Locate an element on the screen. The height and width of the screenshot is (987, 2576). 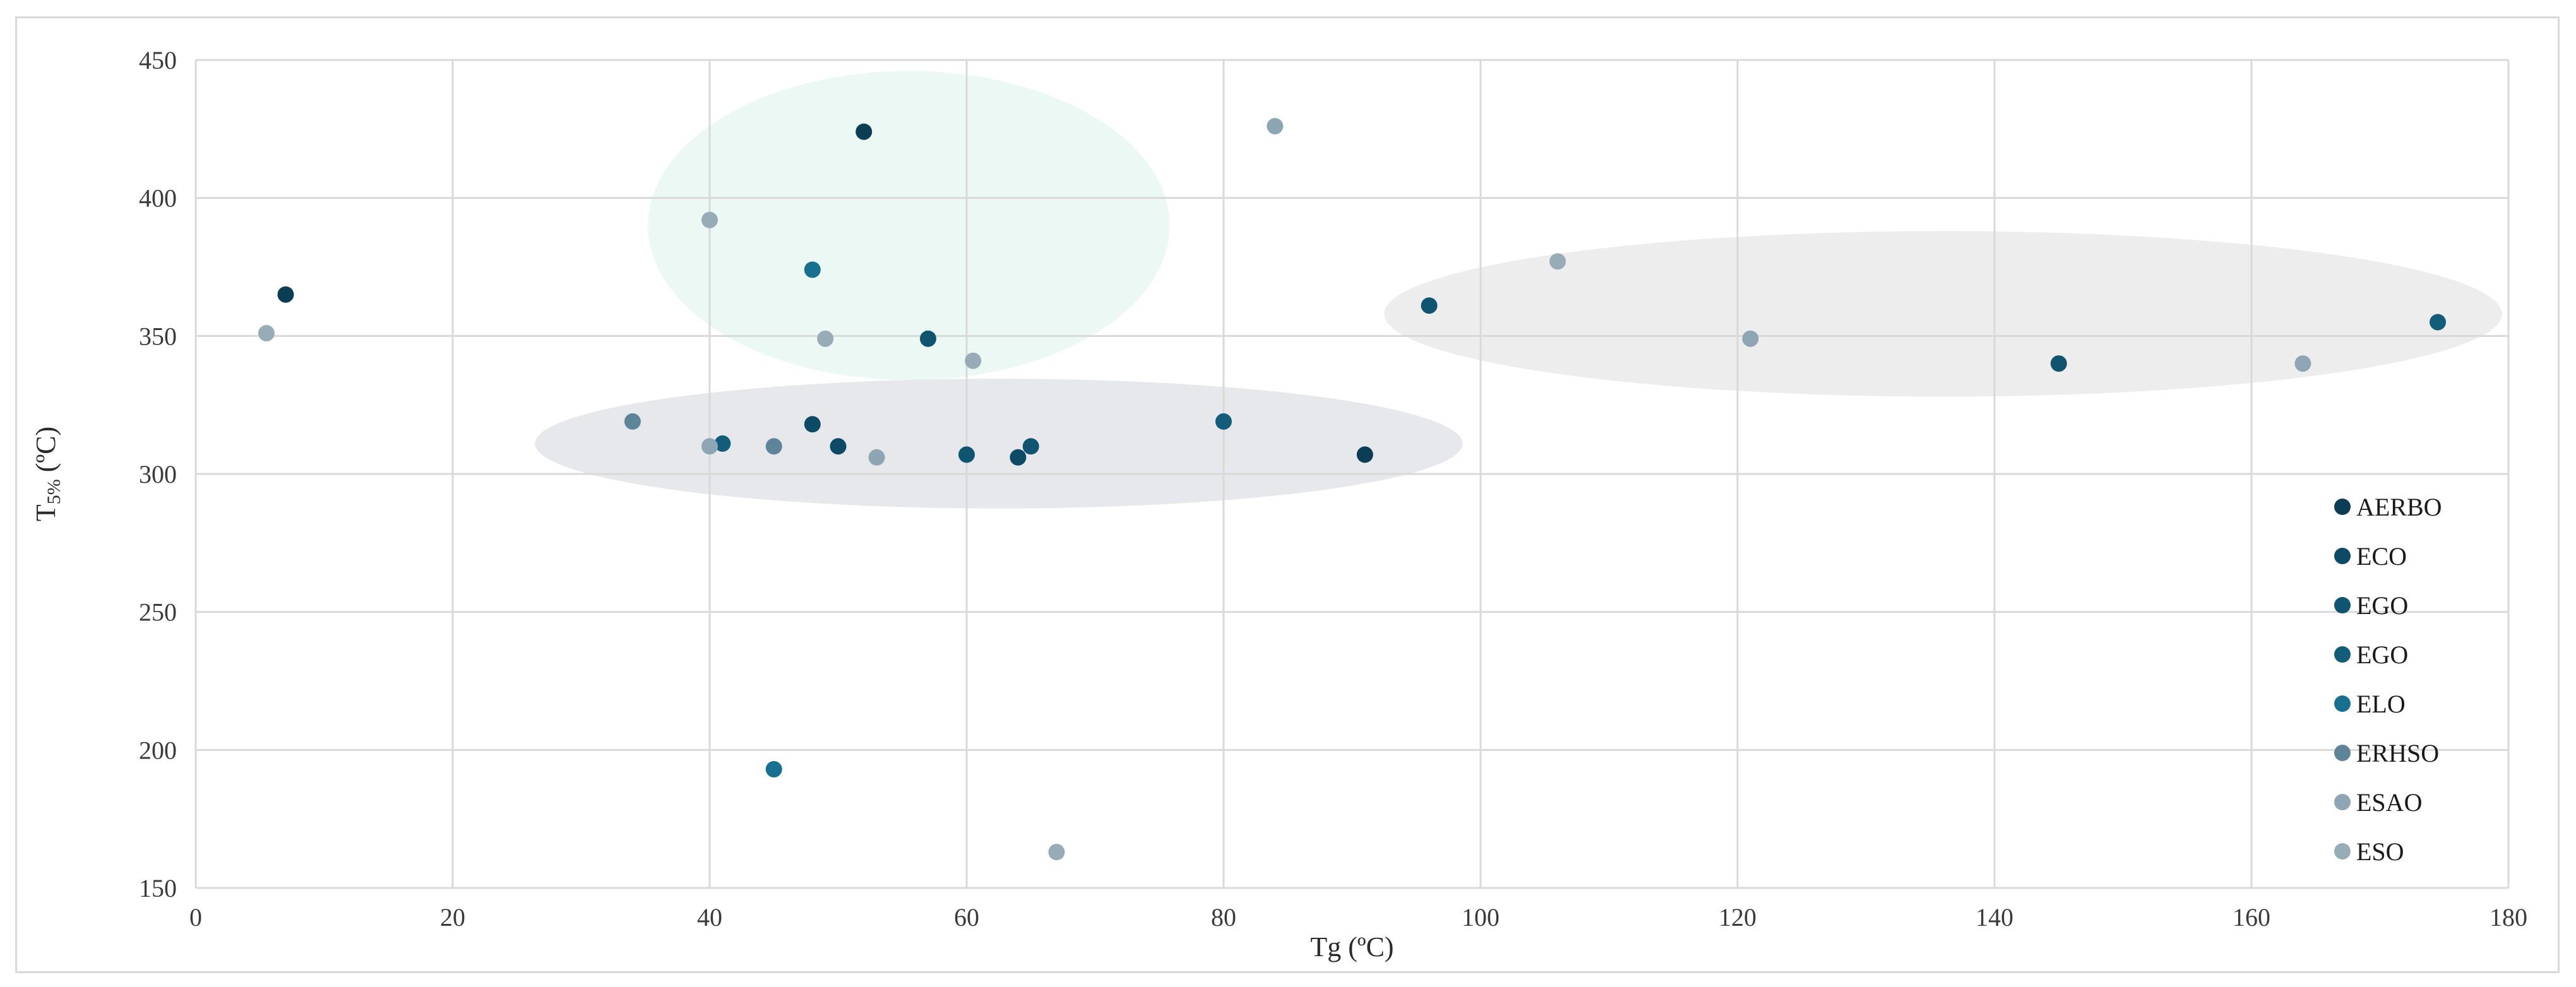
x-tick-label: 140 is located at coordinates (1994, 917).